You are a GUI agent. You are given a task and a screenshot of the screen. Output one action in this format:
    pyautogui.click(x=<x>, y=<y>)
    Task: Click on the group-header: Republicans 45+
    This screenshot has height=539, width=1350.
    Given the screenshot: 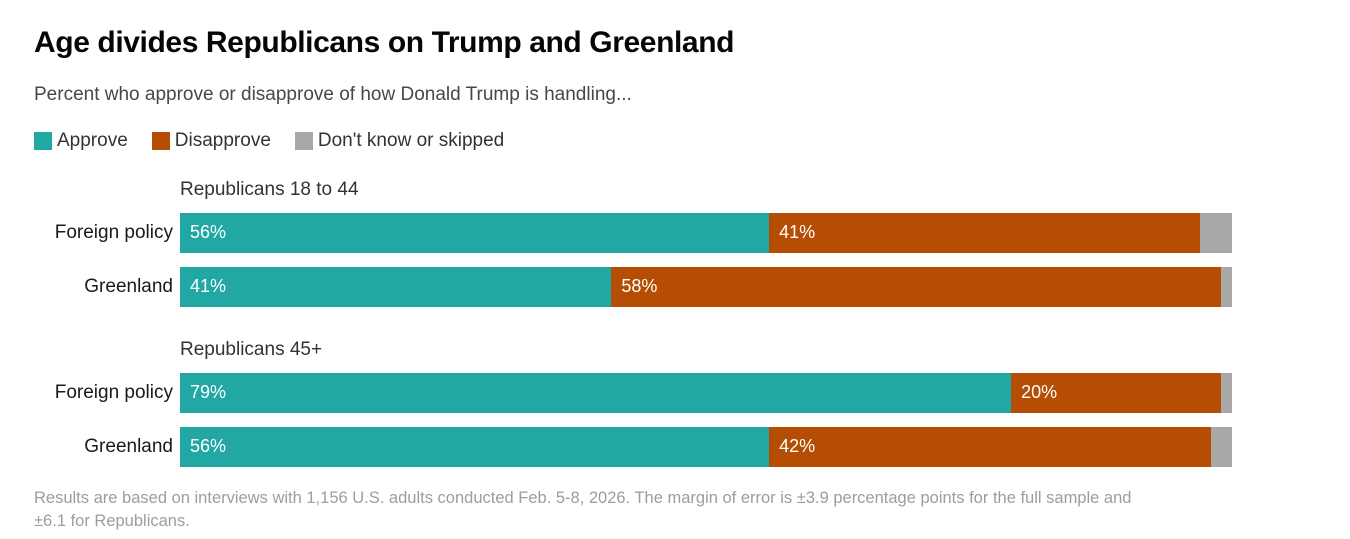 What is the action you would take?
    pyautogui.click(x=251, y=349)
    